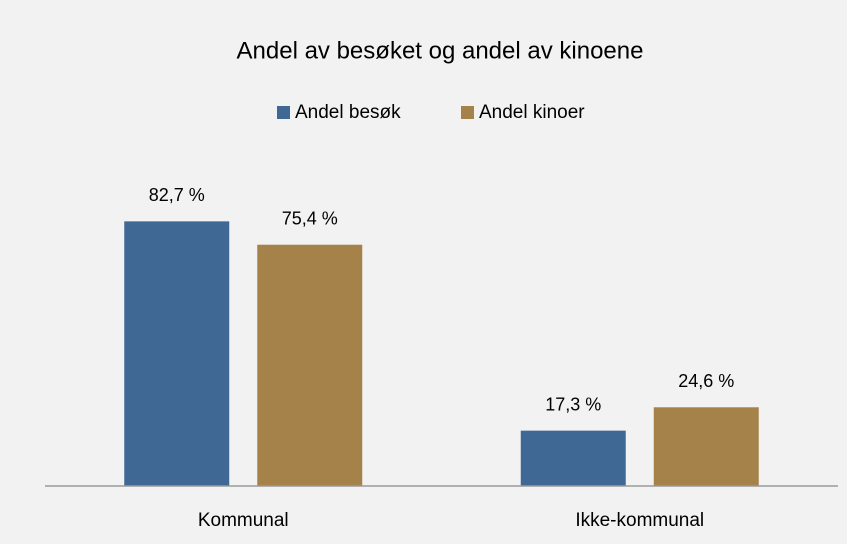  What do you see at coordinates (310, 218) in the screenshot?
I see `data-label: 75,4 %` at bounding box center [310, 218].